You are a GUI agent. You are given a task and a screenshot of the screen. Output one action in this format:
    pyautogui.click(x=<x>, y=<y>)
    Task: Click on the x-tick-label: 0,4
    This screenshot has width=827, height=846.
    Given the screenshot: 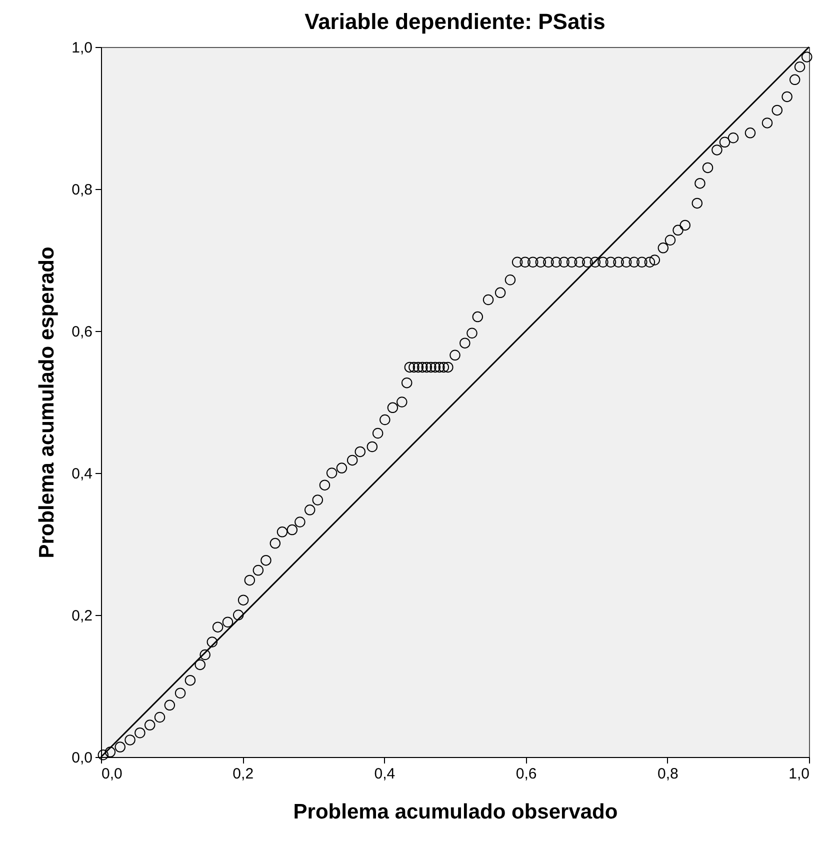 What is the action you would take?
    pyautogui.click(x=385, y=774)
    